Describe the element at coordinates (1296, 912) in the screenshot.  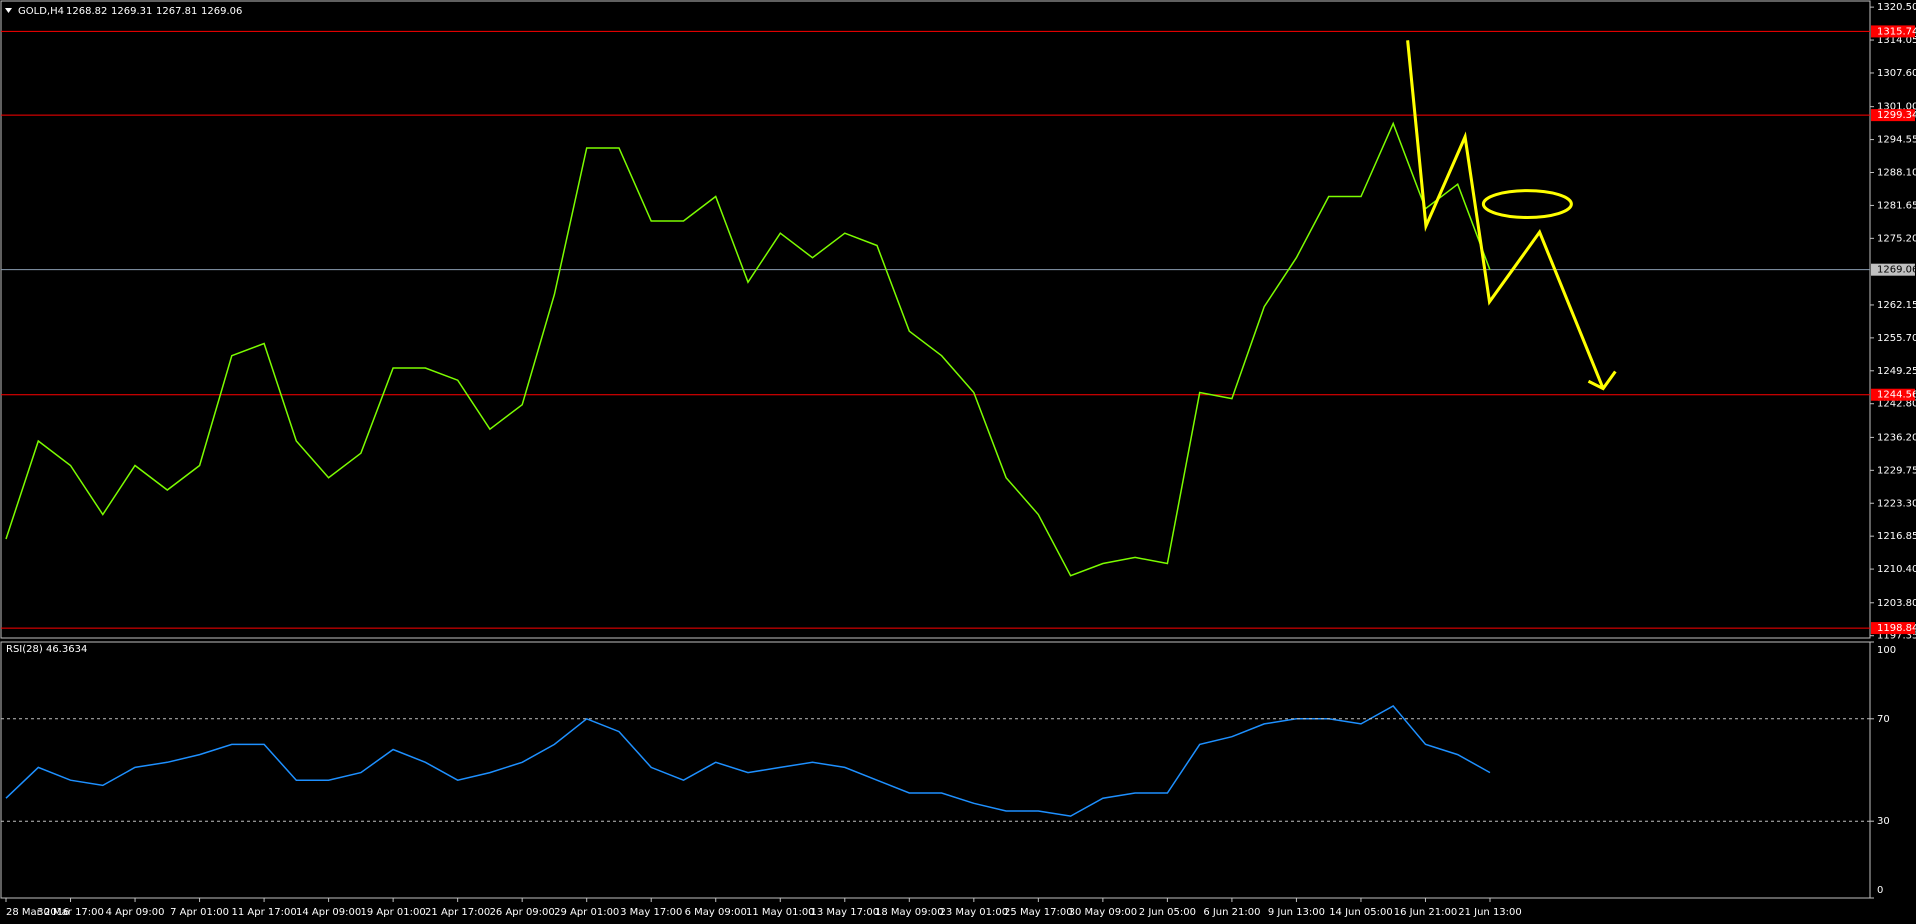
I see `x-tick-label: 9 Jun 13:00` at that location.